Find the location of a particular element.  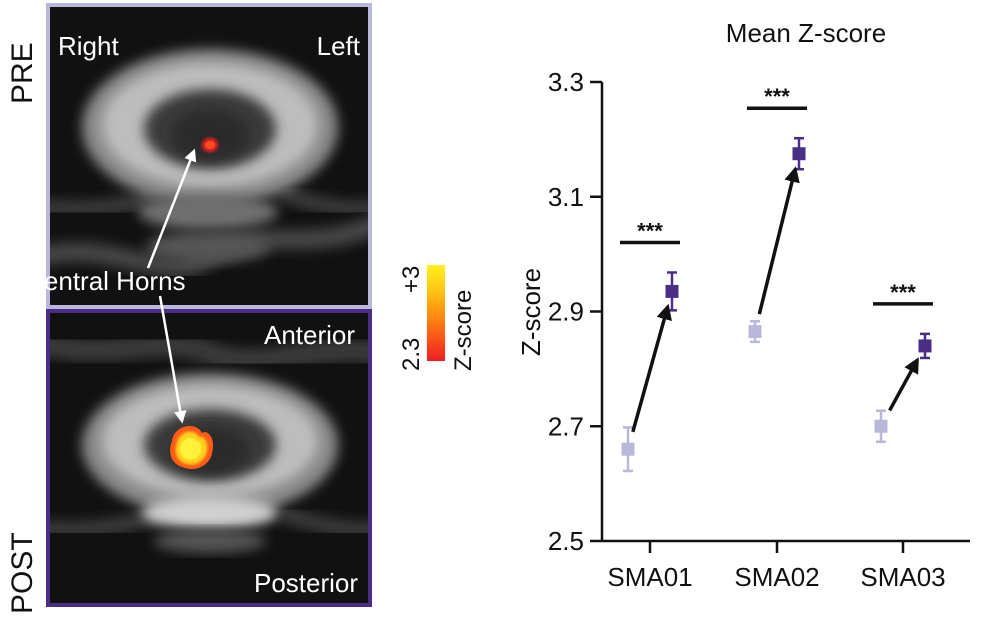

colorbar-min-label: 2.3 is located at coordinates (411, 354).